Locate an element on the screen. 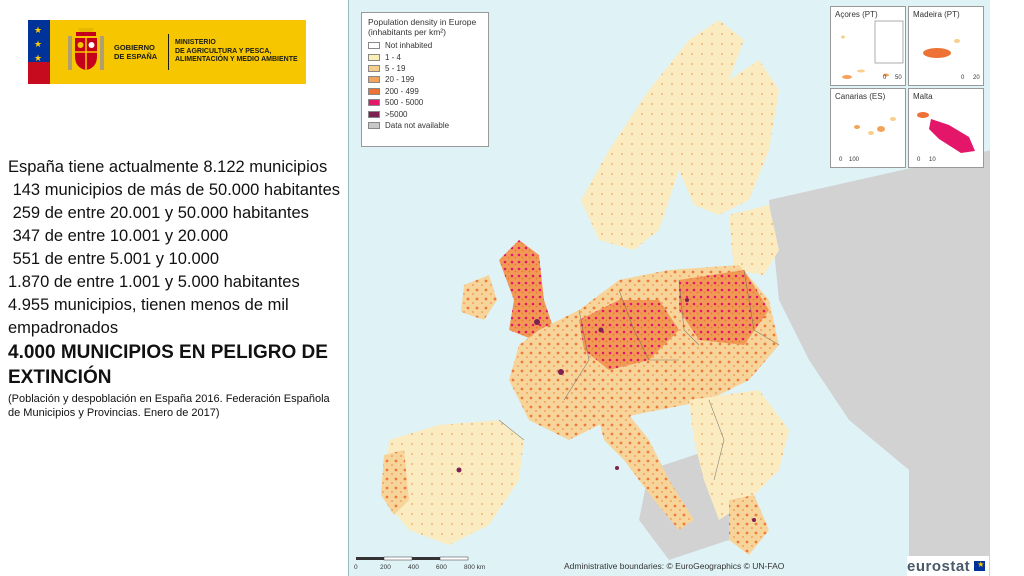 This screenshot has width=1024, height=576. legend-item: Data not available is located at coordinates (425, 125).